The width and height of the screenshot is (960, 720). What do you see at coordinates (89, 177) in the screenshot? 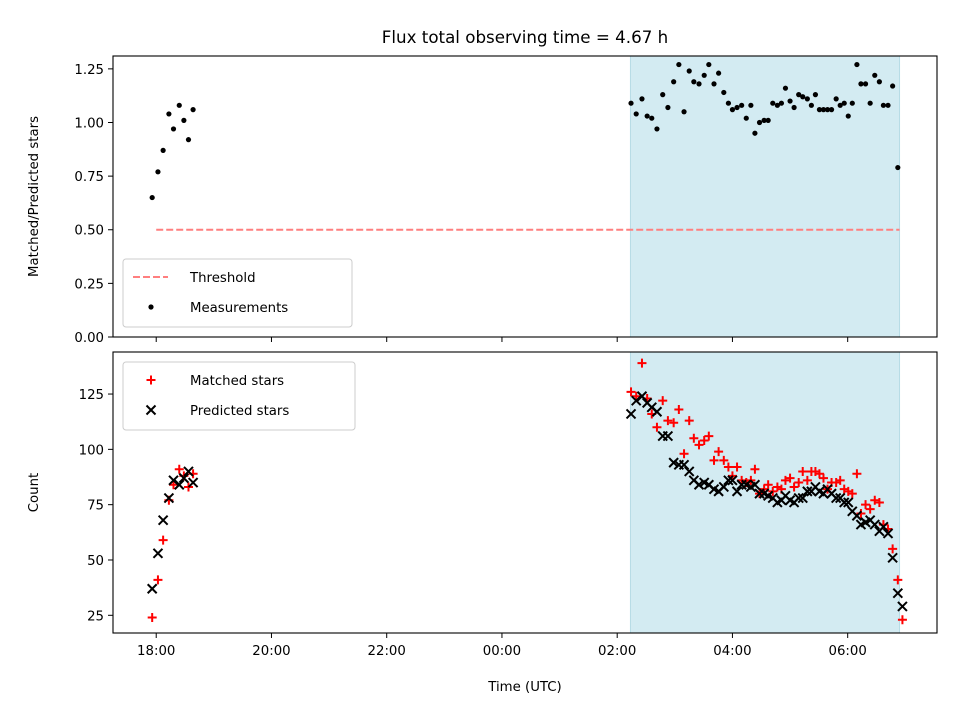
I see `y-tick-label: 0.75` at bounding box center [89, 177].